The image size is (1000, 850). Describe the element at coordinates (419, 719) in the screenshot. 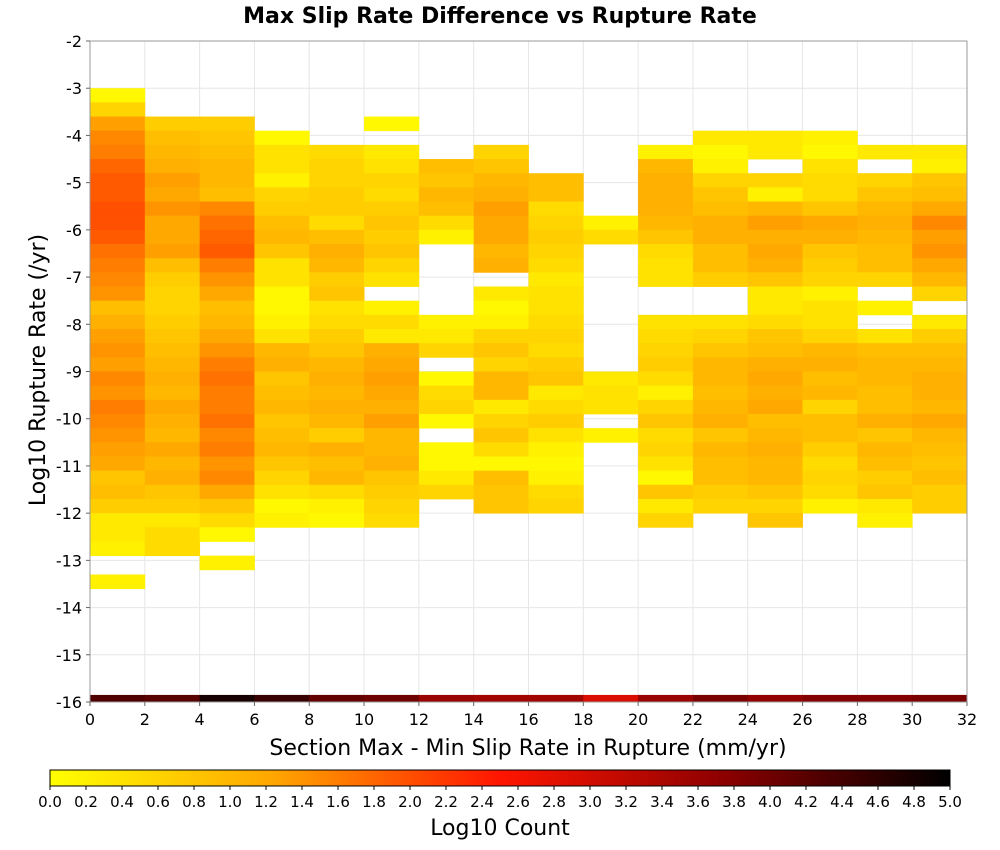

I see `x-tick-label: 12` at that location.